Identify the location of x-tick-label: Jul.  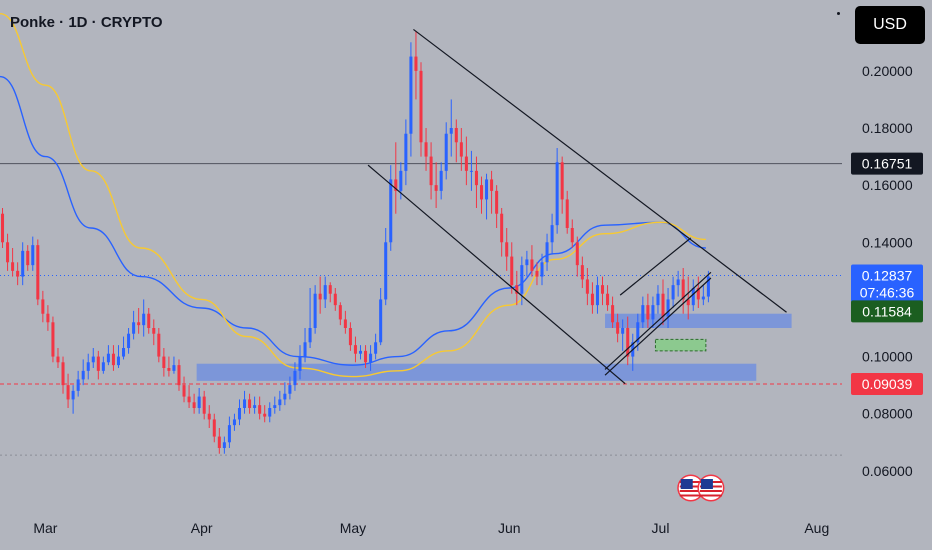
(661, 528).